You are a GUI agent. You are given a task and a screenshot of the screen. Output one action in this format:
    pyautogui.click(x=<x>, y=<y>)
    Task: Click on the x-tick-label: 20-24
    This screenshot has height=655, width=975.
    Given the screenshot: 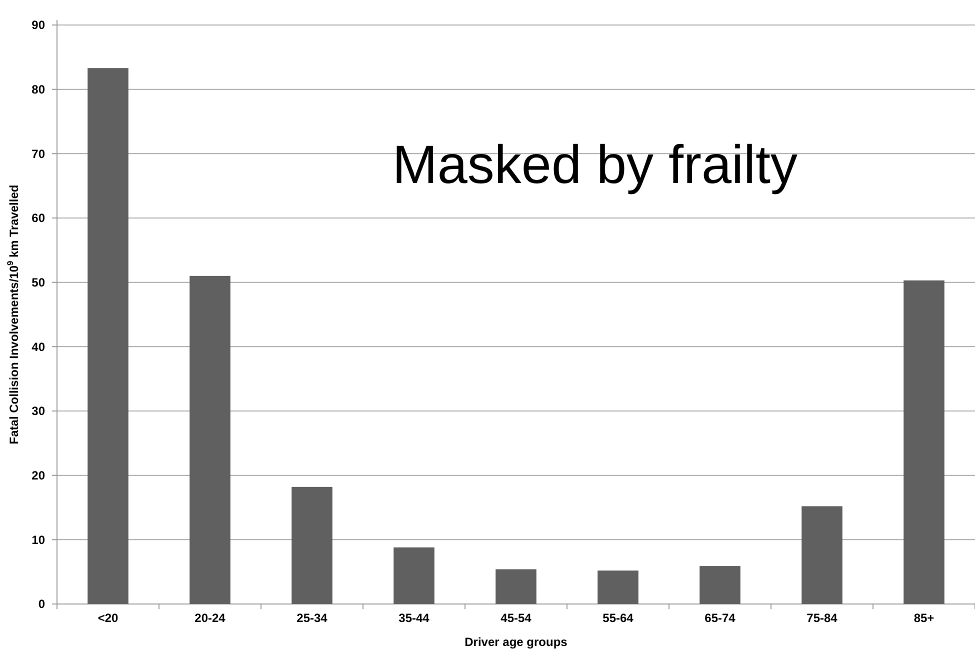 What is the action you would take?
    pyautogui.click(x=210, y=618)
    